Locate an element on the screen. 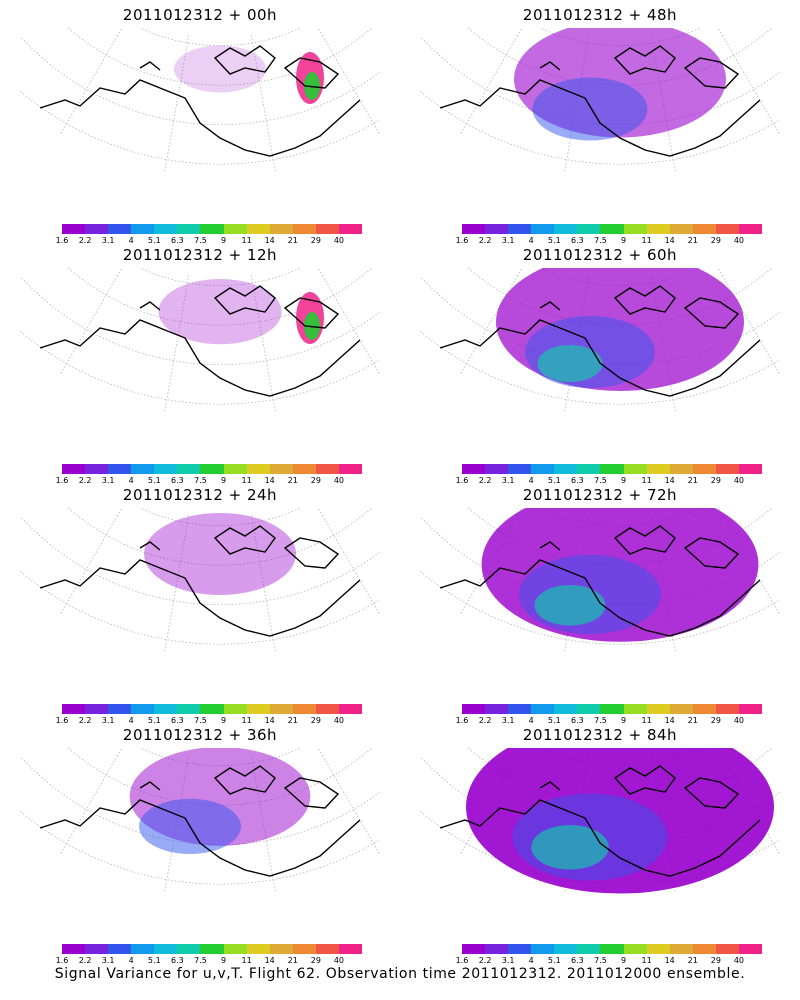 The height and width of the screenshot is (1000, 800). colorbar-tick-label: 11 is located at coordinates (246, 720).